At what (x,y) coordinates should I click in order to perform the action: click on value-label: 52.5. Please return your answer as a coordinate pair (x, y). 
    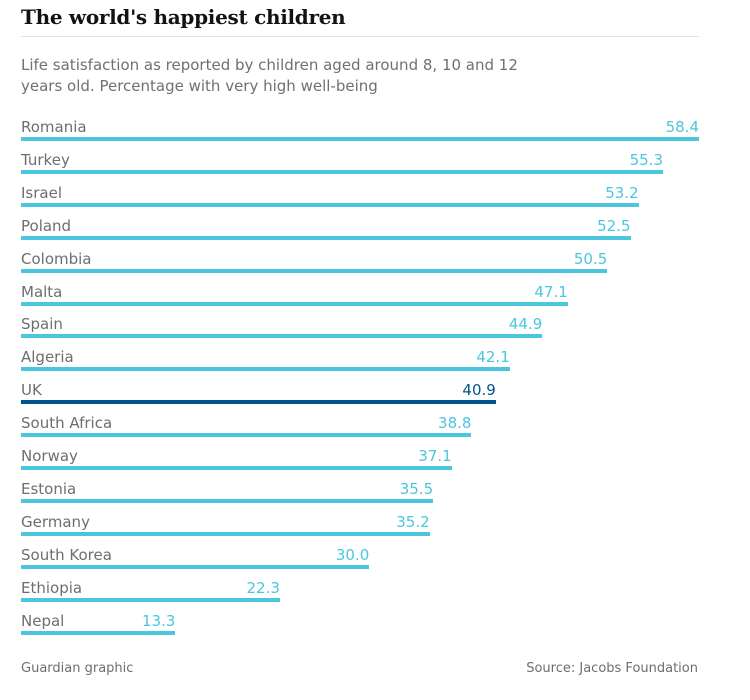
    Looking at the image, I should click on (614, 225).